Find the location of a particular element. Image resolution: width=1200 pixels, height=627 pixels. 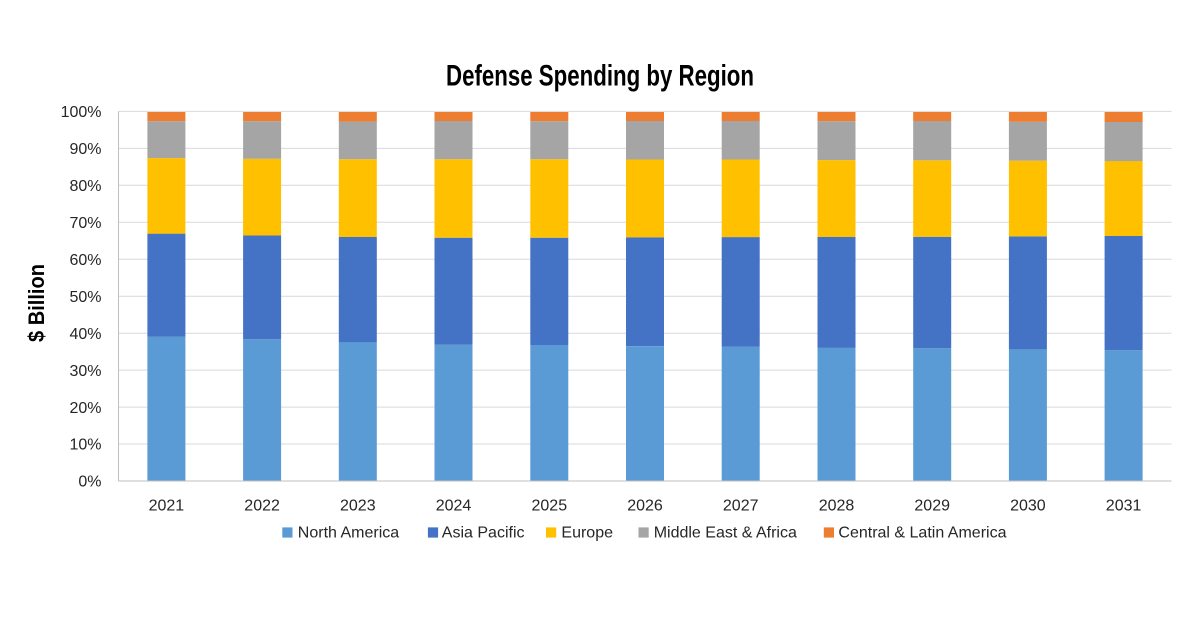

svg-text: Central & Latin America is located at coordinates (922, 533).